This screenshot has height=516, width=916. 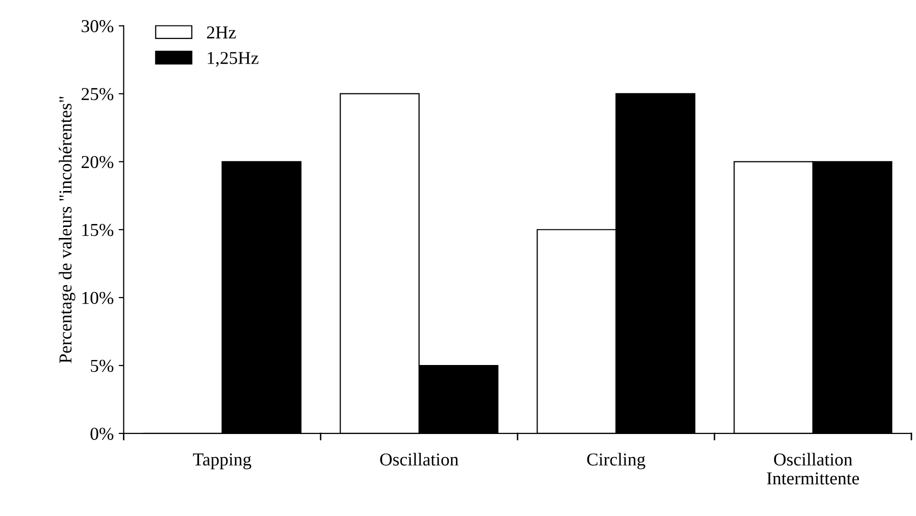 What do you see at coordinates (102, 366) in the screenshot?
I see `y-tick-label: 5%` at bounding box center [102, 366].